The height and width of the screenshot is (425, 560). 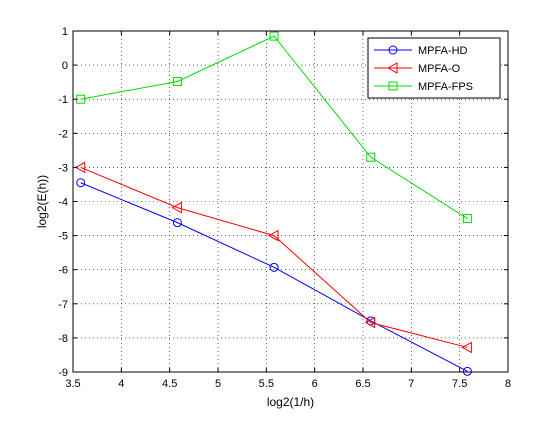 I want to click on x-tick-label: 5.5, so click(x=266, y=384).